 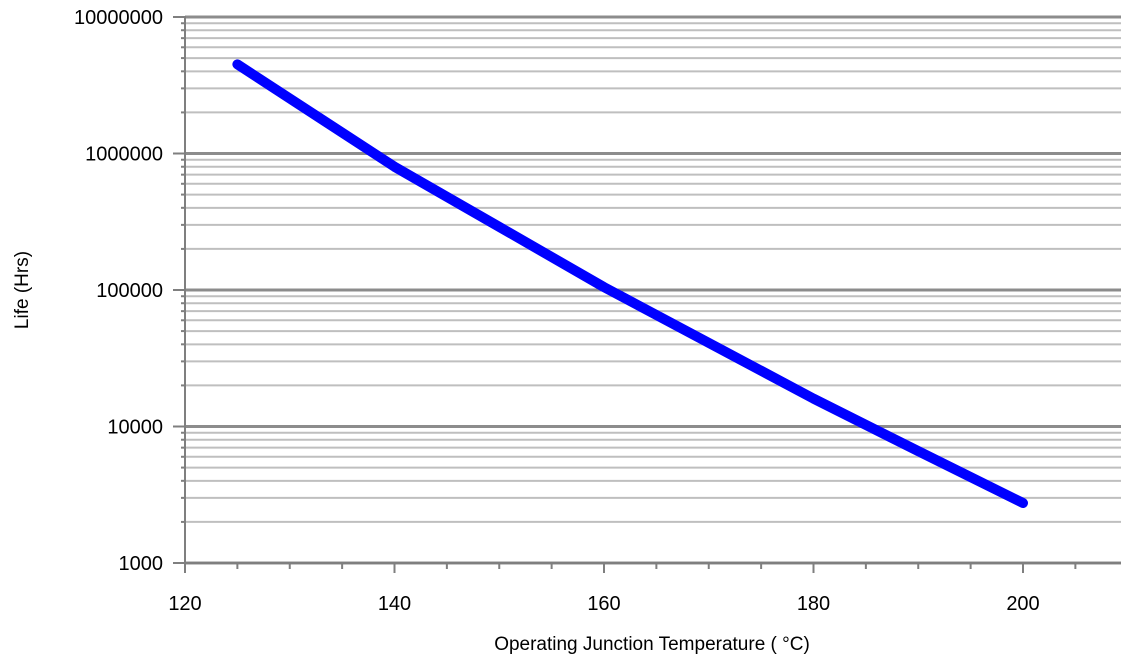 What do you see at coordinates (135, 428) in the screenshot?
I see `y-tick-label: 10000` at bounding box center [135, 428].